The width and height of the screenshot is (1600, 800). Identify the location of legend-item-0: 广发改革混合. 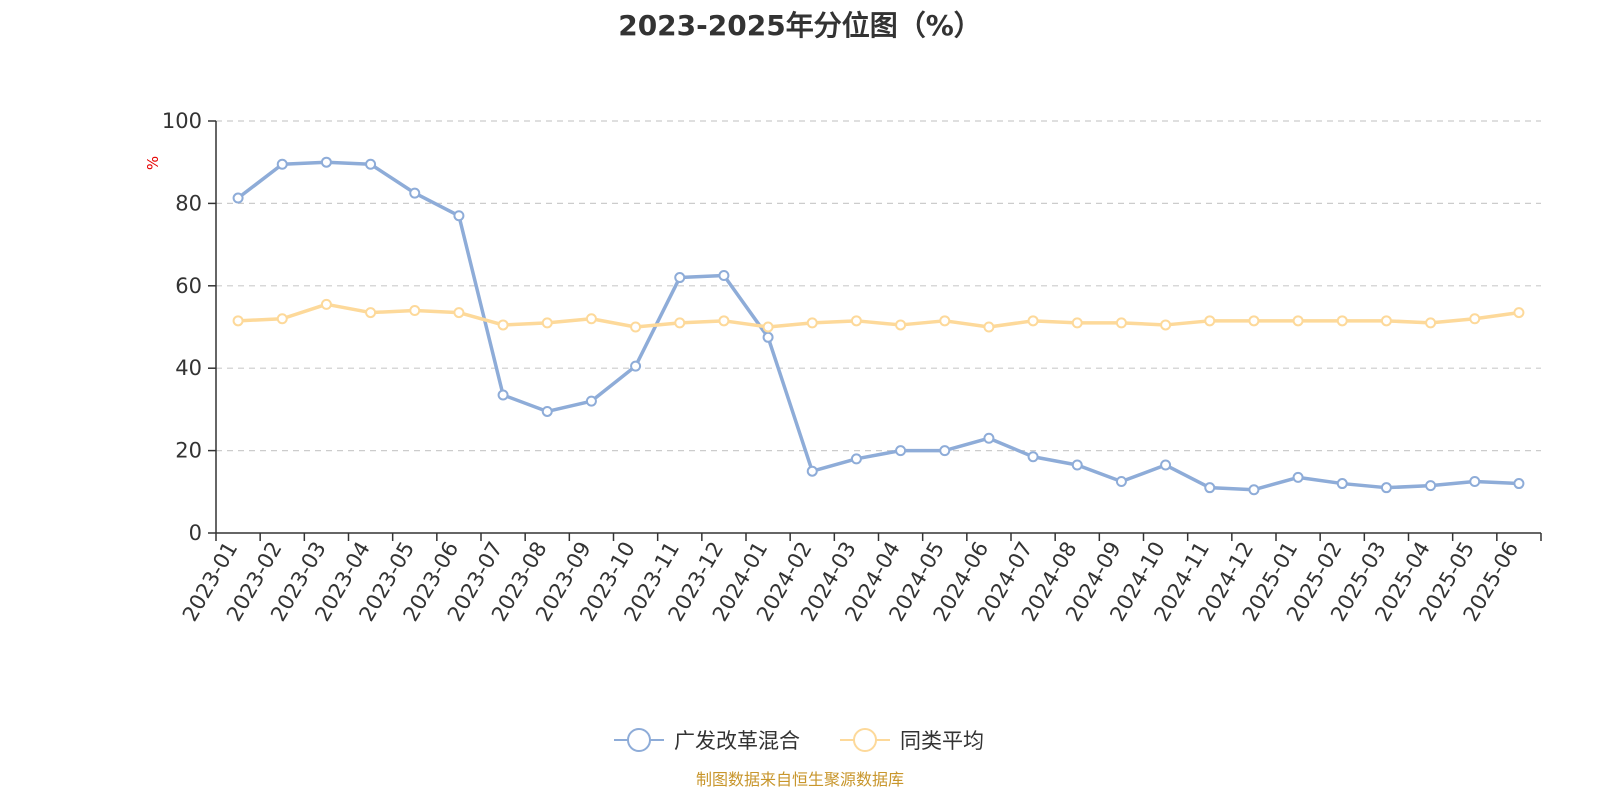
(707, 740).